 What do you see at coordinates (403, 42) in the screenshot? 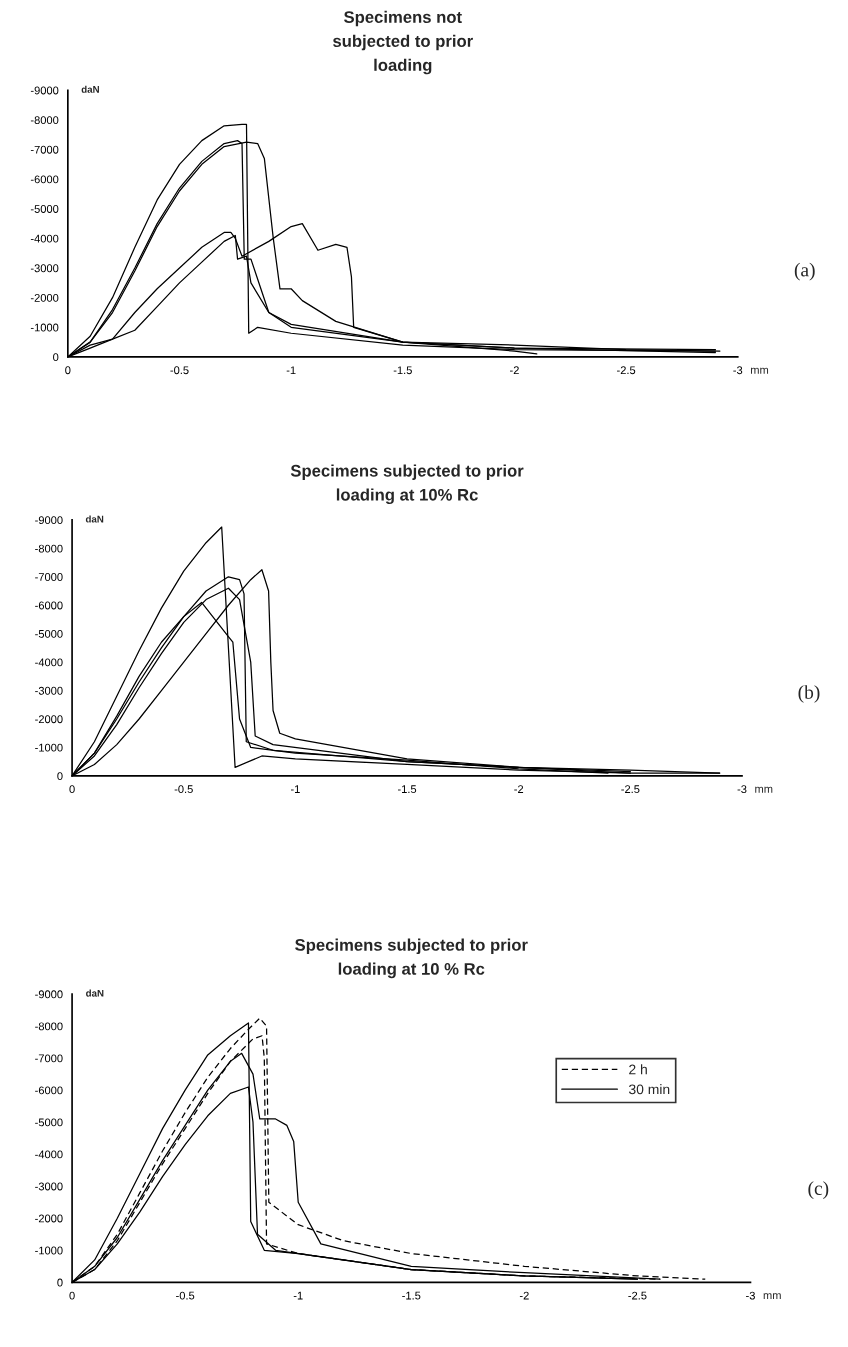
I see `chart-title: Specimens not subjected to prior loading` at bounding box center [403, 42].